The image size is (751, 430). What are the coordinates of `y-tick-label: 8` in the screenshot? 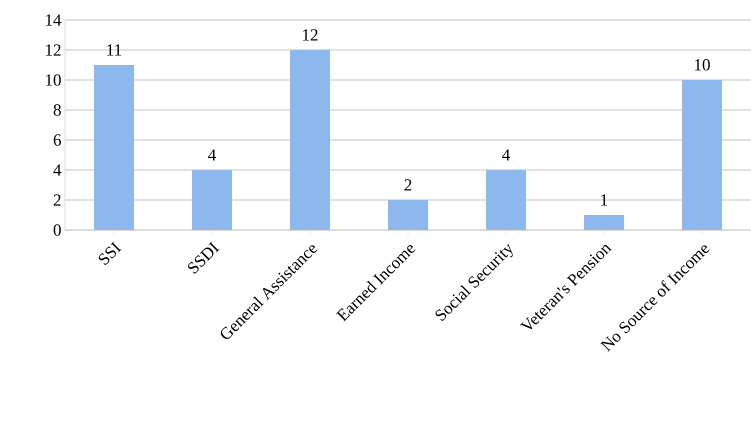 It's located at (57, 110).